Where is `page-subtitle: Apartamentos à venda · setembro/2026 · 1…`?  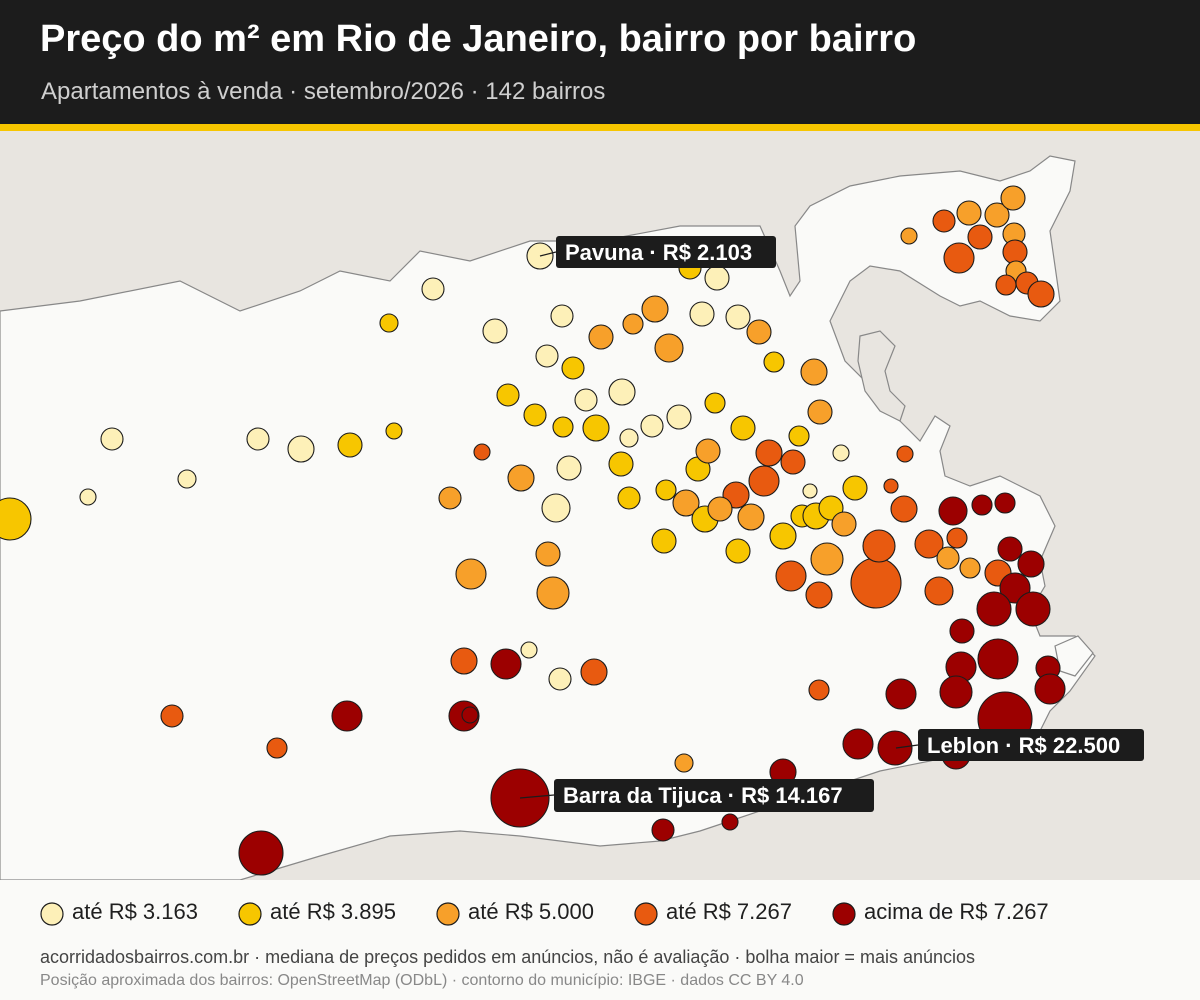
page-subtitle: Apartamentos à venda · setembro/2026 · 1… is located at coordinates (323, 91).